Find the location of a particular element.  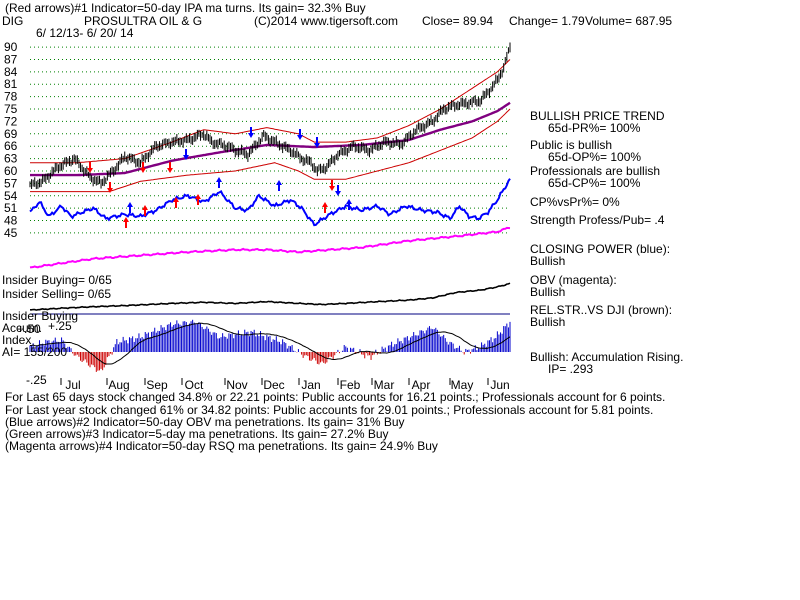

y-tick-label: 72 is located at coordinates (11, 121).